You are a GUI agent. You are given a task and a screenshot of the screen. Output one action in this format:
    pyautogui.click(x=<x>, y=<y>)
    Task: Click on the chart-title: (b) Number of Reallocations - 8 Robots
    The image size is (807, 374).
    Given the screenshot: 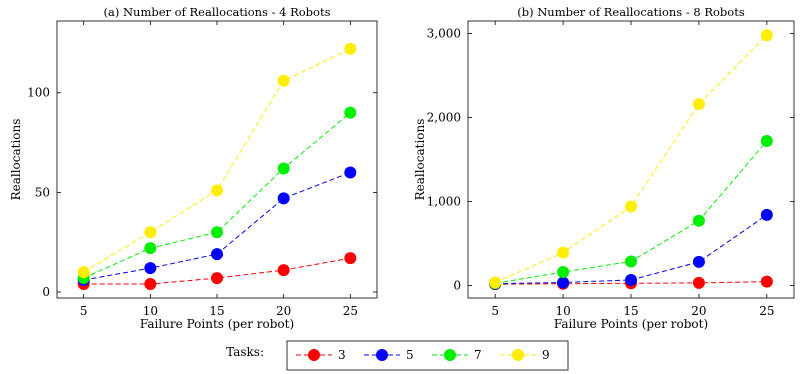 What is the action you would take?
    pyautogui.click(x=631, y=12)
    